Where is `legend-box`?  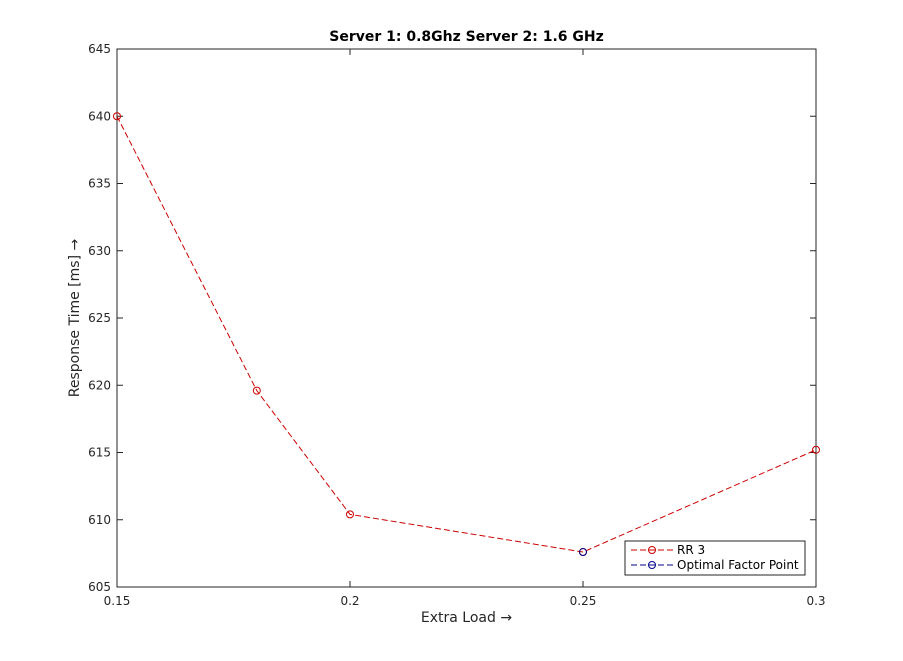
legend-box is located at coordinates (715, 558).